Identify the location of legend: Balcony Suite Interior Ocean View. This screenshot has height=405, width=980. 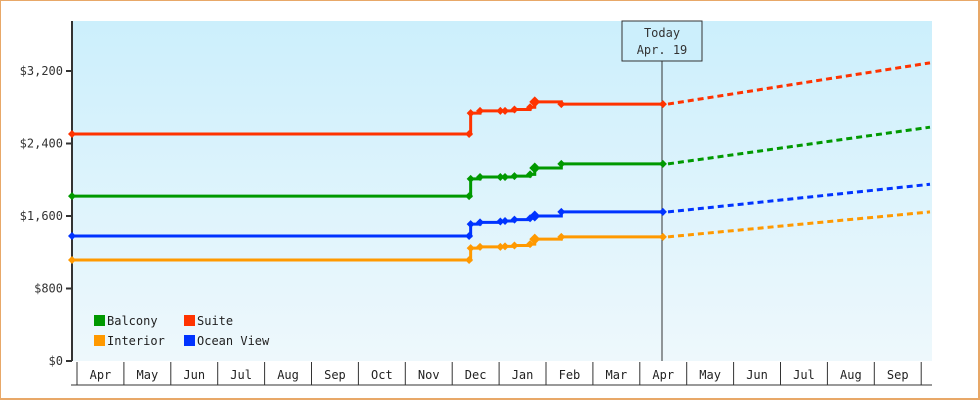
(182, 331).